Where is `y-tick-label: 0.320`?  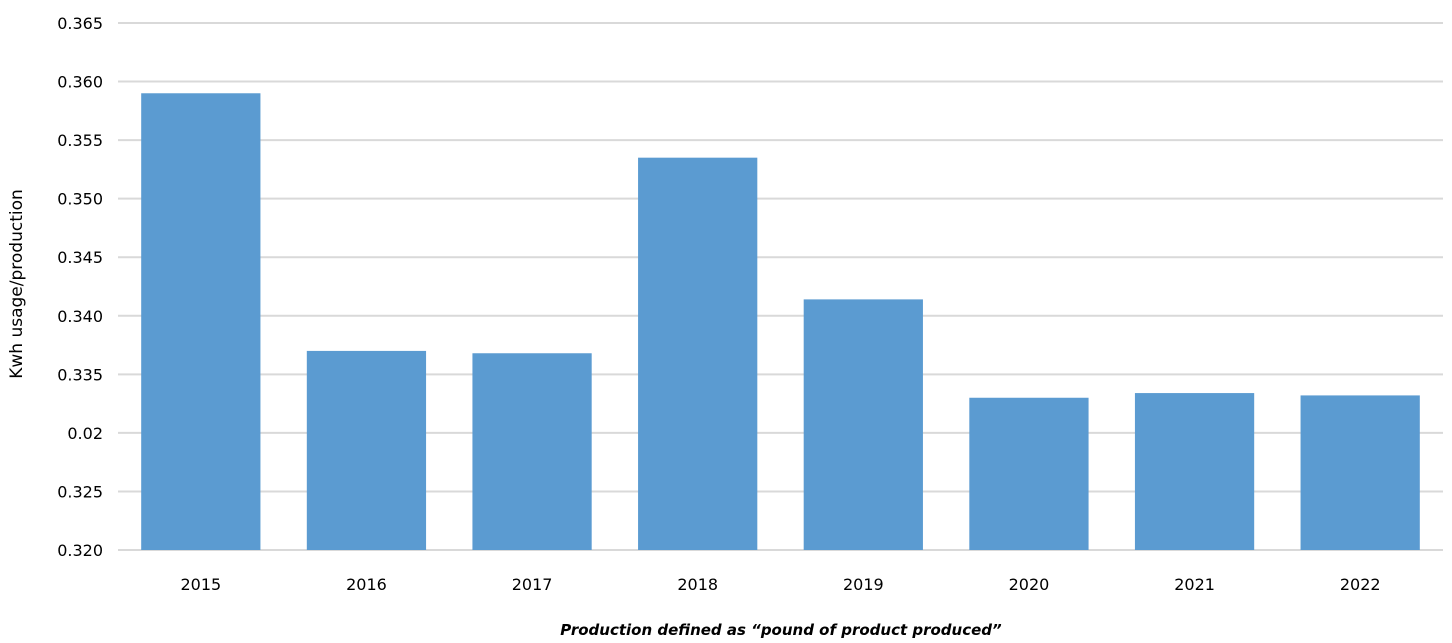
y-tick-label: 0.320 is located at coordinates (80, 550).